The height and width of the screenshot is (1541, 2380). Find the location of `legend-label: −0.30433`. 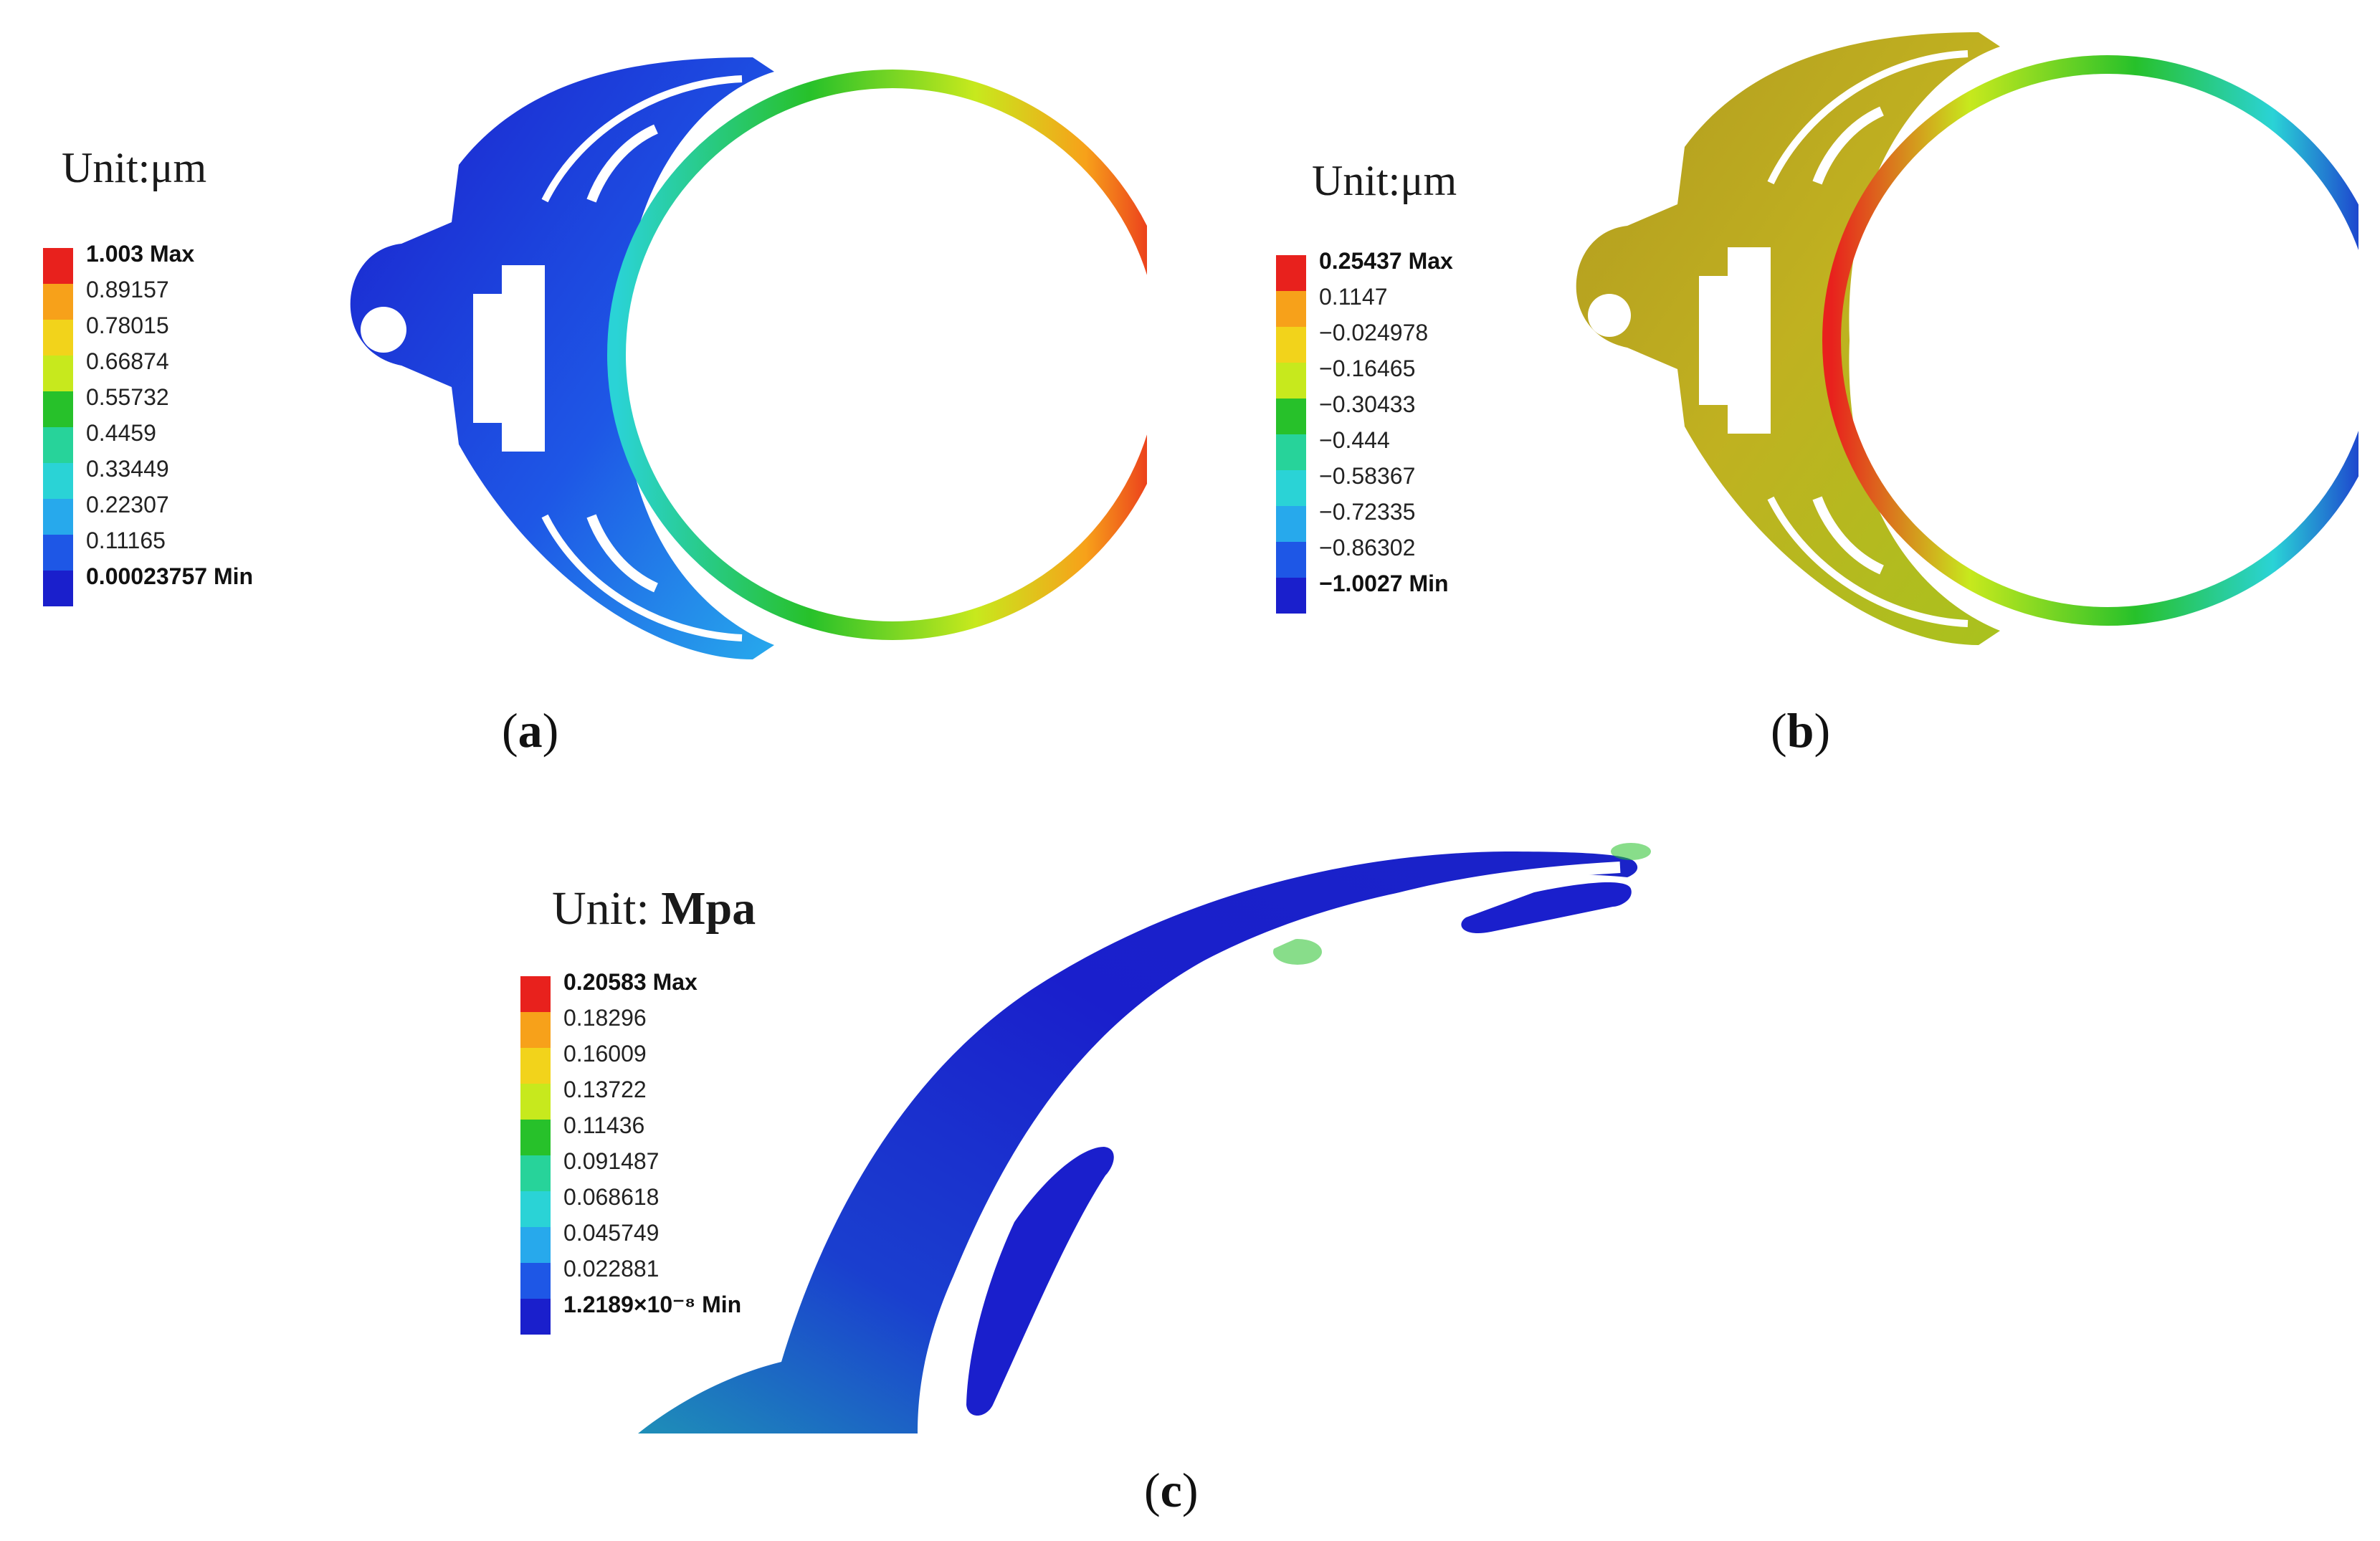

legend-label: −0.30433 is located at coordinates (1367, 404).